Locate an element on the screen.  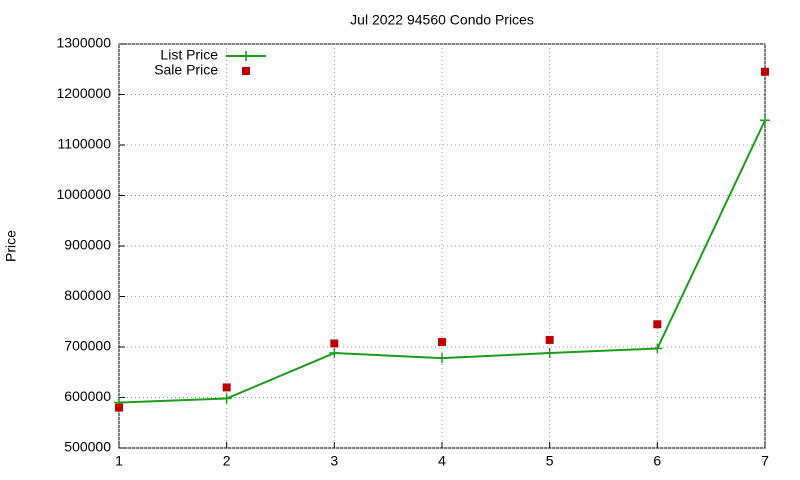
y-tick-label: 500000 is located at coordinates (87, 447).